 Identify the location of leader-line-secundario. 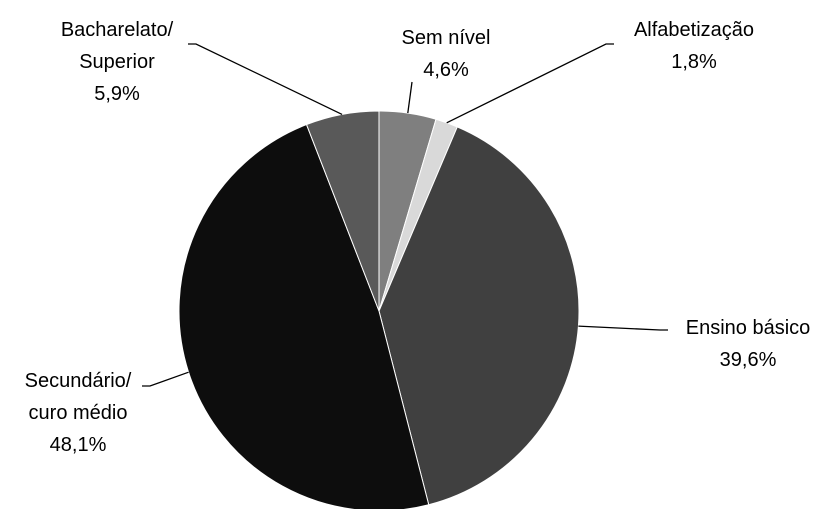
(165, 379).